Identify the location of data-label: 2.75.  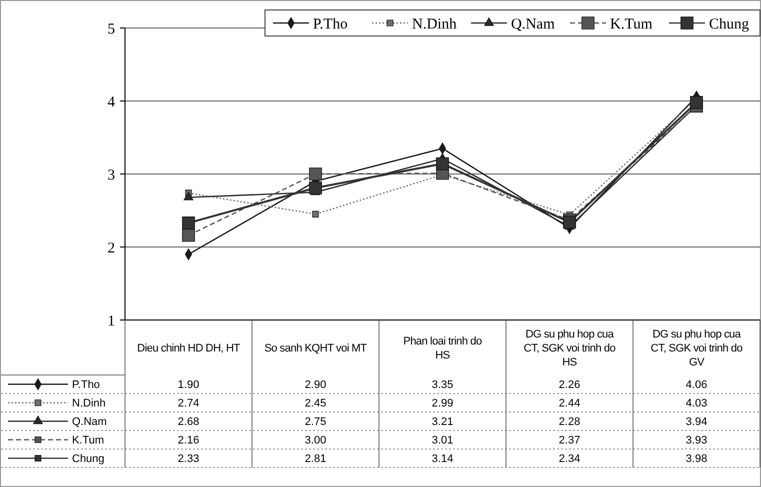
(315, 422).